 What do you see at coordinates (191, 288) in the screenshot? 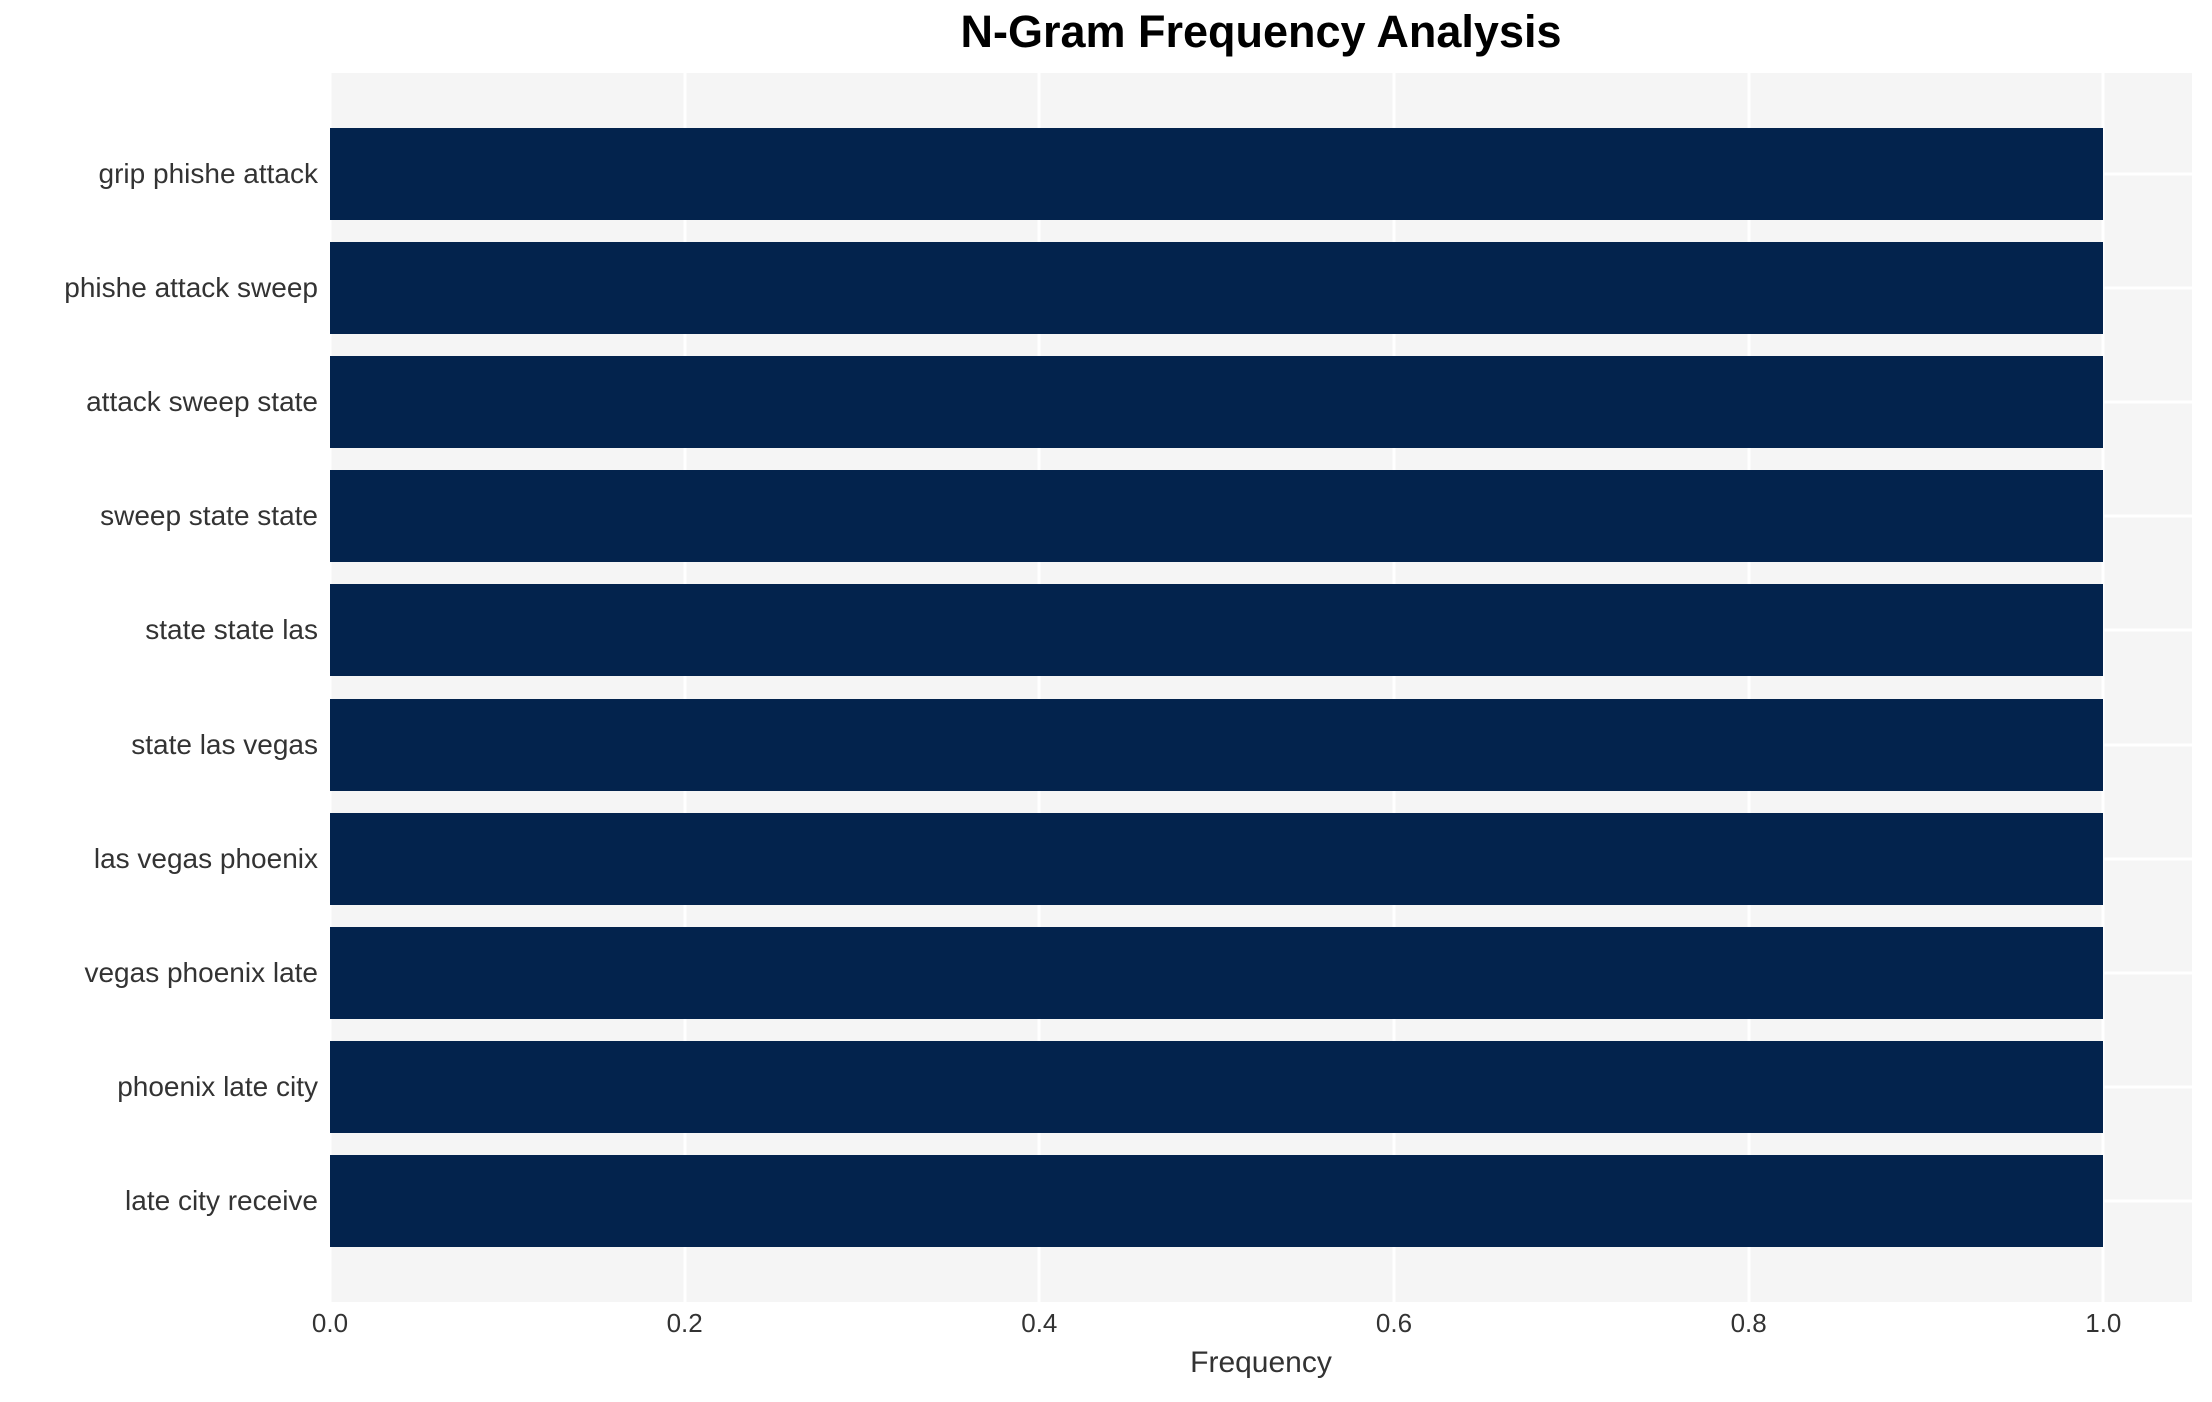
I see `y-axis-label: phishe attack sweep` at bounding box center [191, 288].